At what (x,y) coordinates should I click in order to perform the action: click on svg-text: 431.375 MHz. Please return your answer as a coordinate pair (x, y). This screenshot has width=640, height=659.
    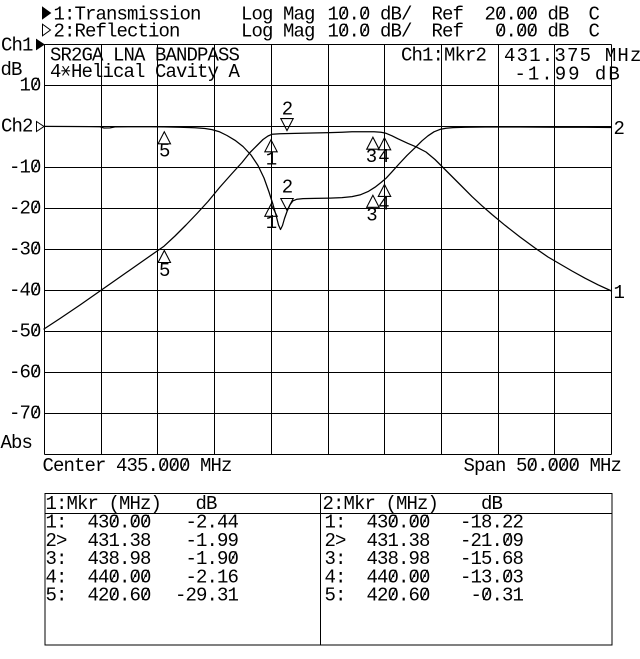
    Looking at the image, I should click on (572, 56).